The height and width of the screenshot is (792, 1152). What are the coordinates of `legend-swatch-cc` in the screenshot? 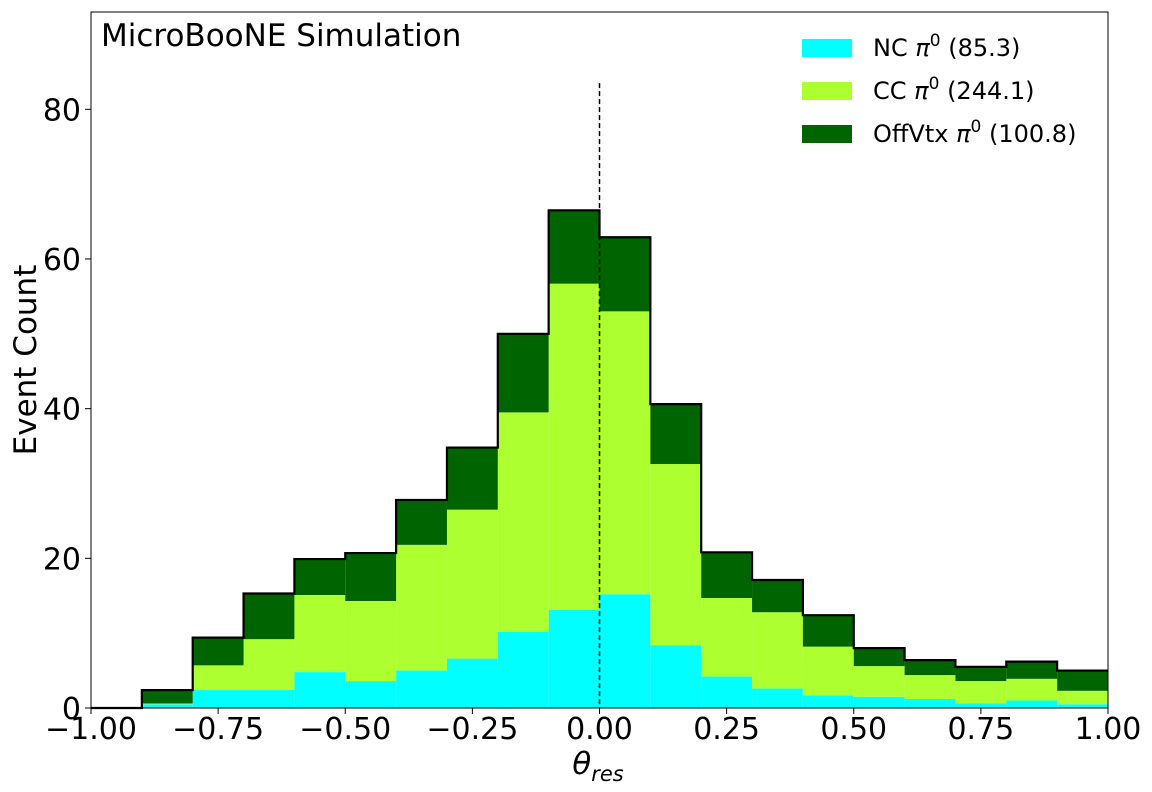 It's located at (827, 91).